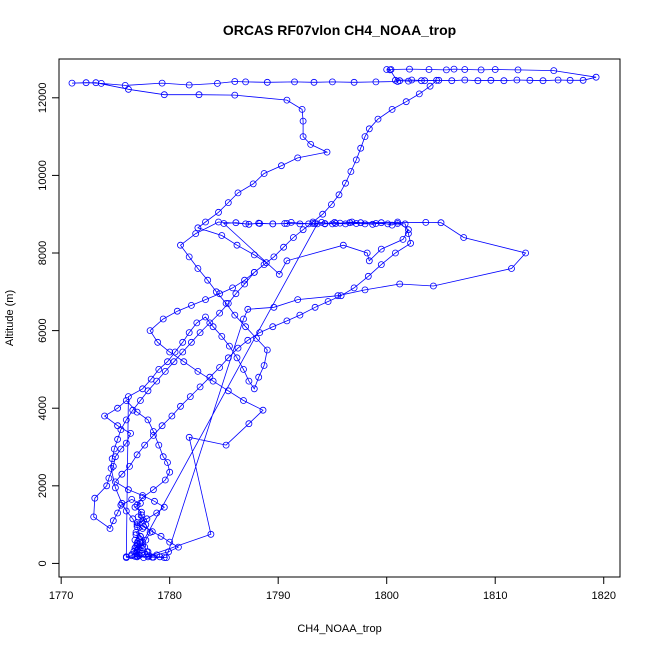  I want to click on chart-title: ORCAS RF07vlon CH4_NOAA_trop, so click(339, 30).